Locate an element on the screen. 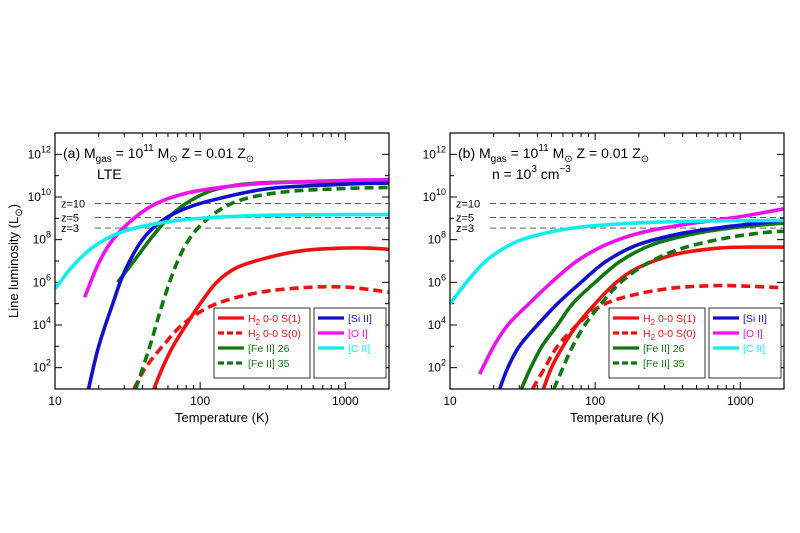  panel-header: (a) Mgas = 1011 M⊙ Z = 0.01 Z⊙ is located at coordinates (158, 154).